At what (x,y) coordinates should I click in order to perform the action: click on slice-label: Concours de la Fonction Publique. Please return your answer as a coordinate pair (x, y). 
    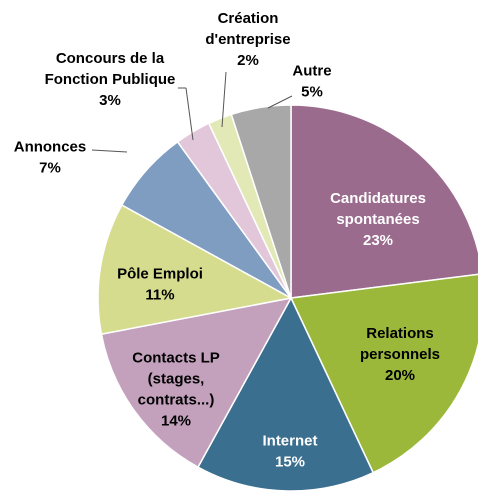
    Looking at the image, I should click on (110, 69).